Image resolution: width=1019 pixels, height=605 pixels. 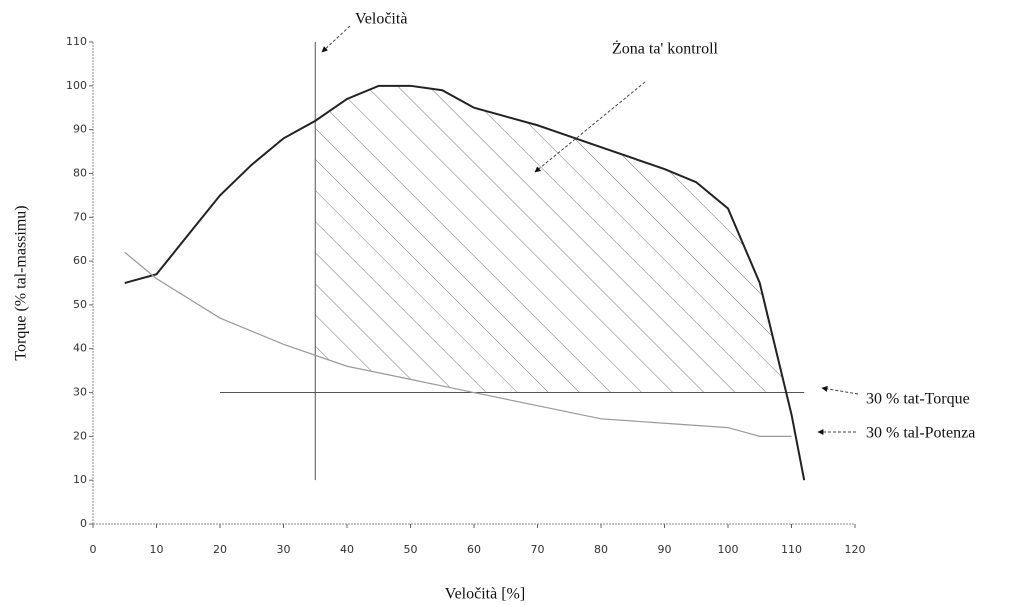 What do you see at coordinates (80, 216) in the screenshot?
I see `y-tick-label: 70` at bounding box center [80, 216].